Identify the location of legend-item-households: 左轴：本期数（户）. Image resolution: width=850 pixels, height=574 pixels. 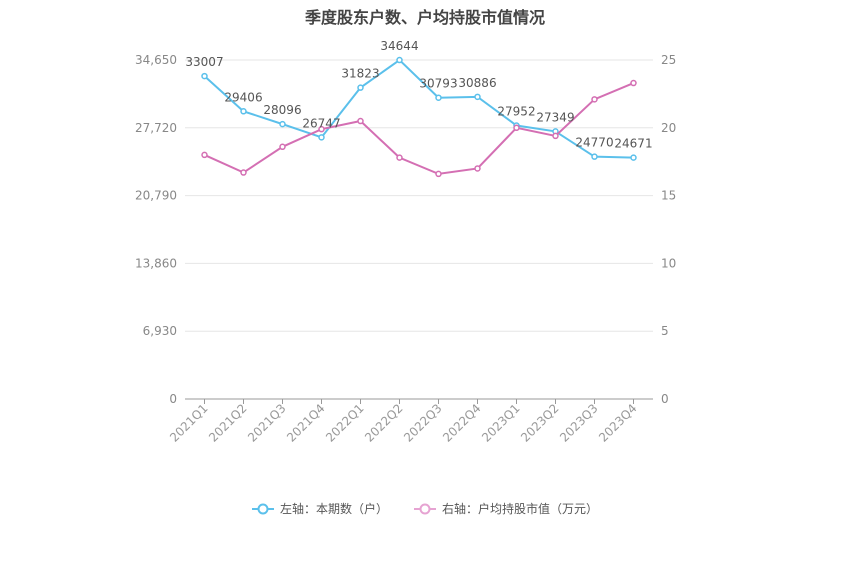
(319, 508).